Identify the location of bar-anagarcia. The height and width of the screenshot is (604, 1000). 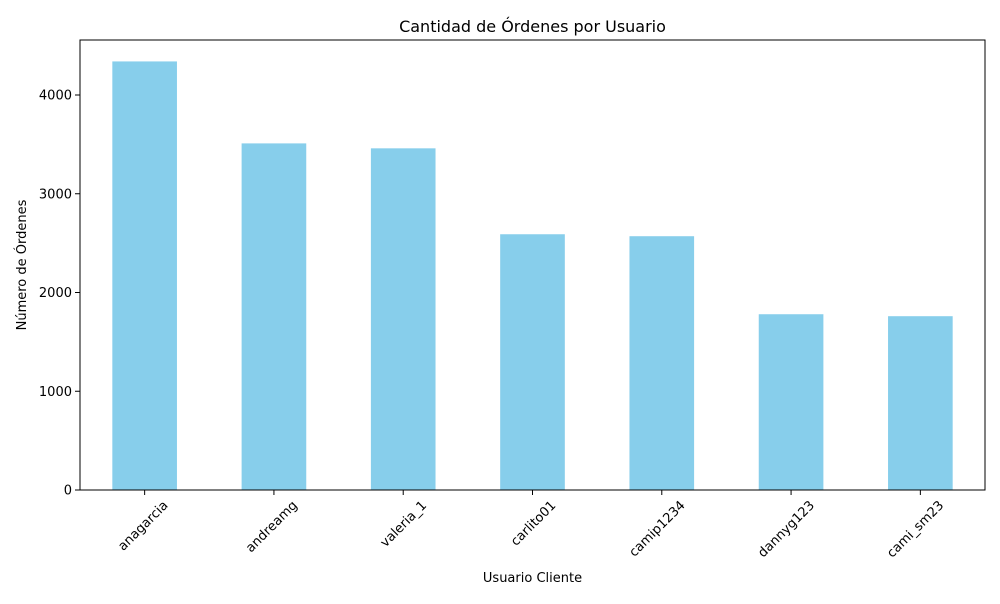
(144, 276).